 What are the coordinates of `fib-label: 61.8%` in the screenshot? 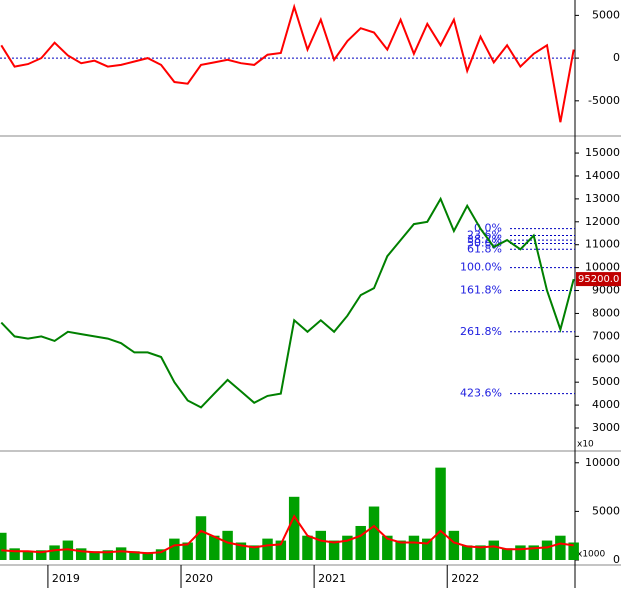 It's located at (484, 248).